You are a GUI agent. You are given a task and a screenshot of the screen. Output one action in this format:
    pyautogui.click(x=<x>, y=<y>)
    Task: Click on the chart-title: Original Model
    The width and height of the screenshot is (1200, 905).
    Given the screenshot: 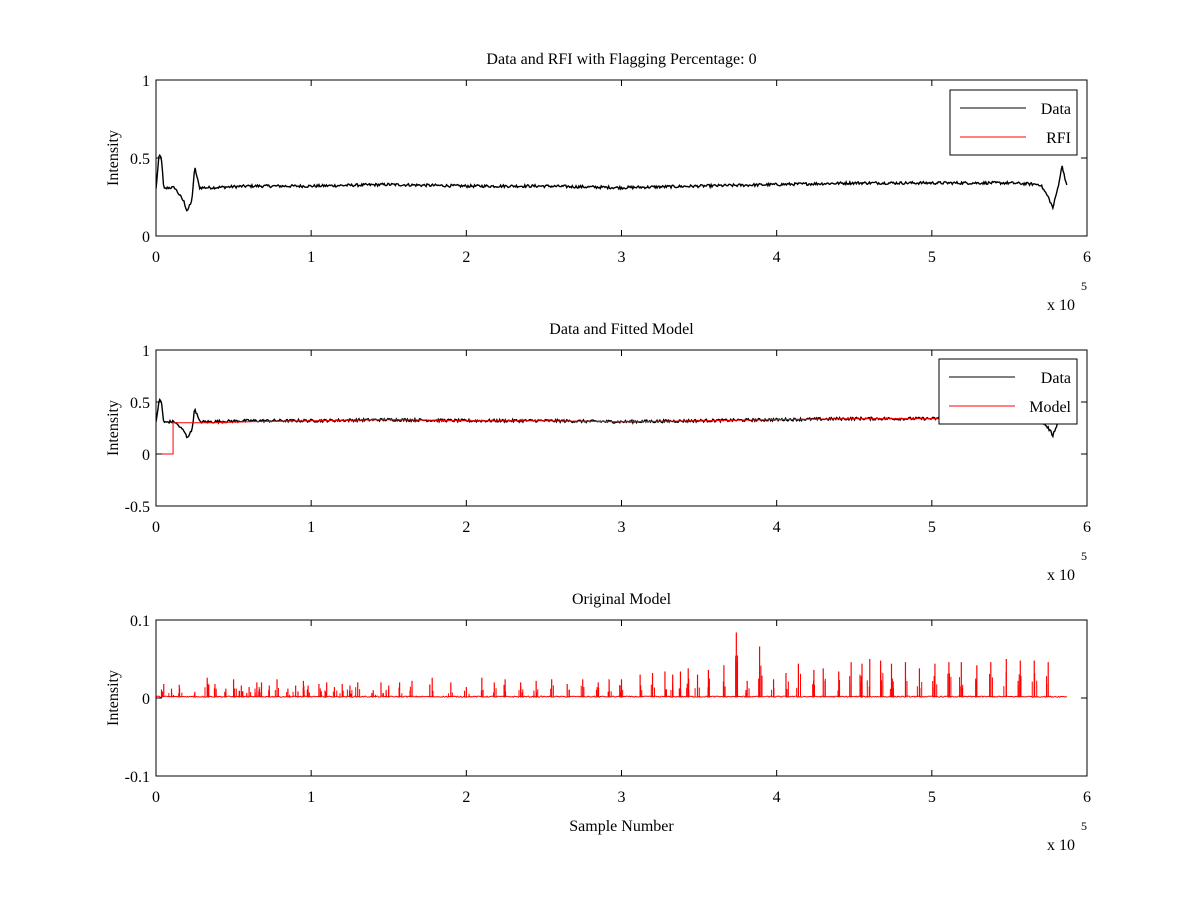 What is the action you would take?
    pyautogui.click(x=622, y=599)
    